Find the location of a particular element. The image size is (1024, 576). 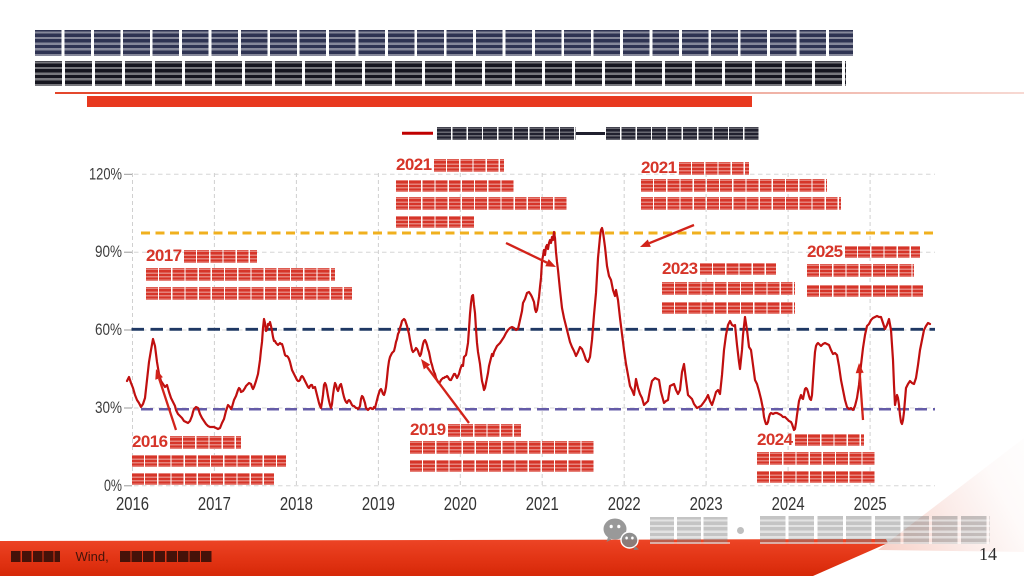

svg-text: 2022 is located at coordinates (624, 504).